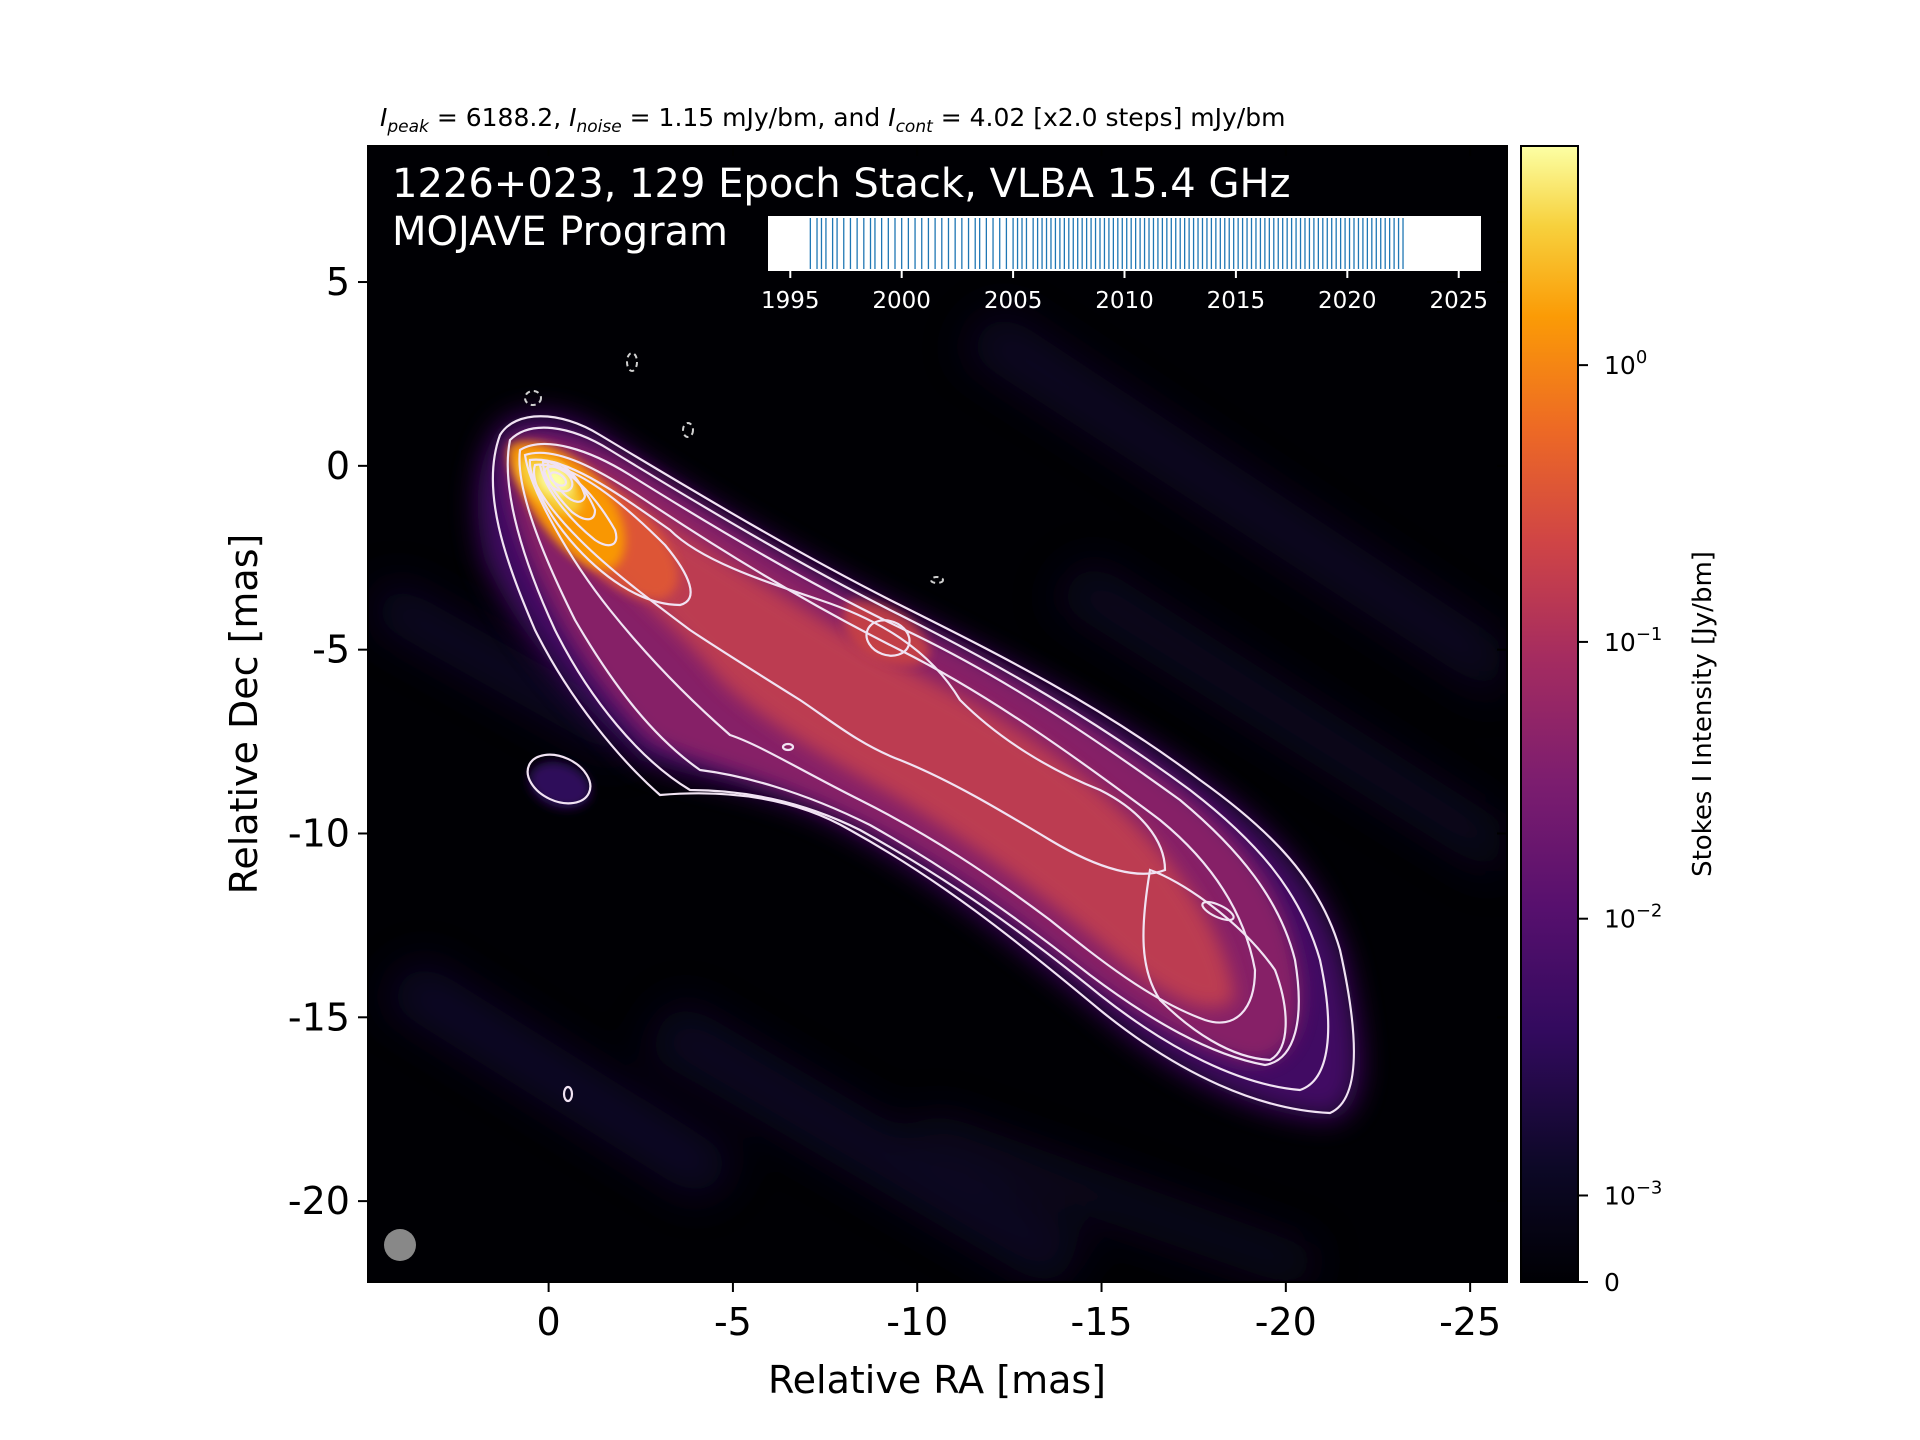  I want to click on chart-title: 1226+023, 129 Epoch Stack, VLBA 15.4 GHz, so click(841, 184).